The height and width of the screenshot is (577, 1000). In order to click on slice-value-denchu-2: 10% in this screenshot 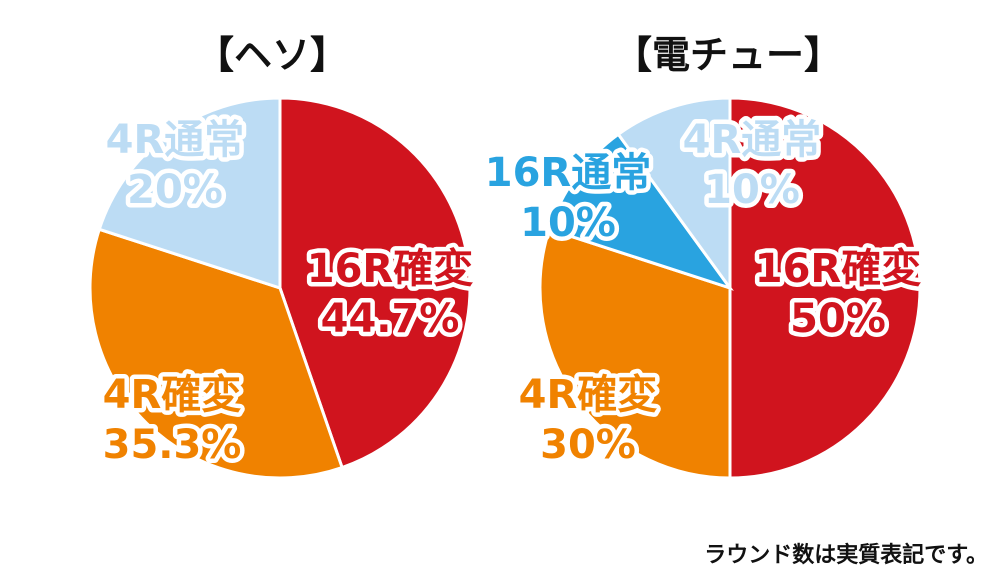, I will do `click(568, 223)`.